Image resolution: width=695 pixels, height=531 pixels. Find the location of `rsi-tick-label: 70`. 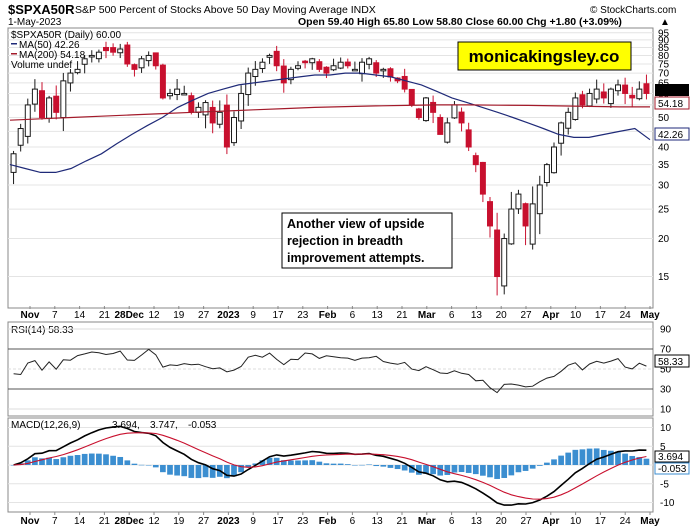

rsi-tick-label: 70 is located at coordinates (666, 350).